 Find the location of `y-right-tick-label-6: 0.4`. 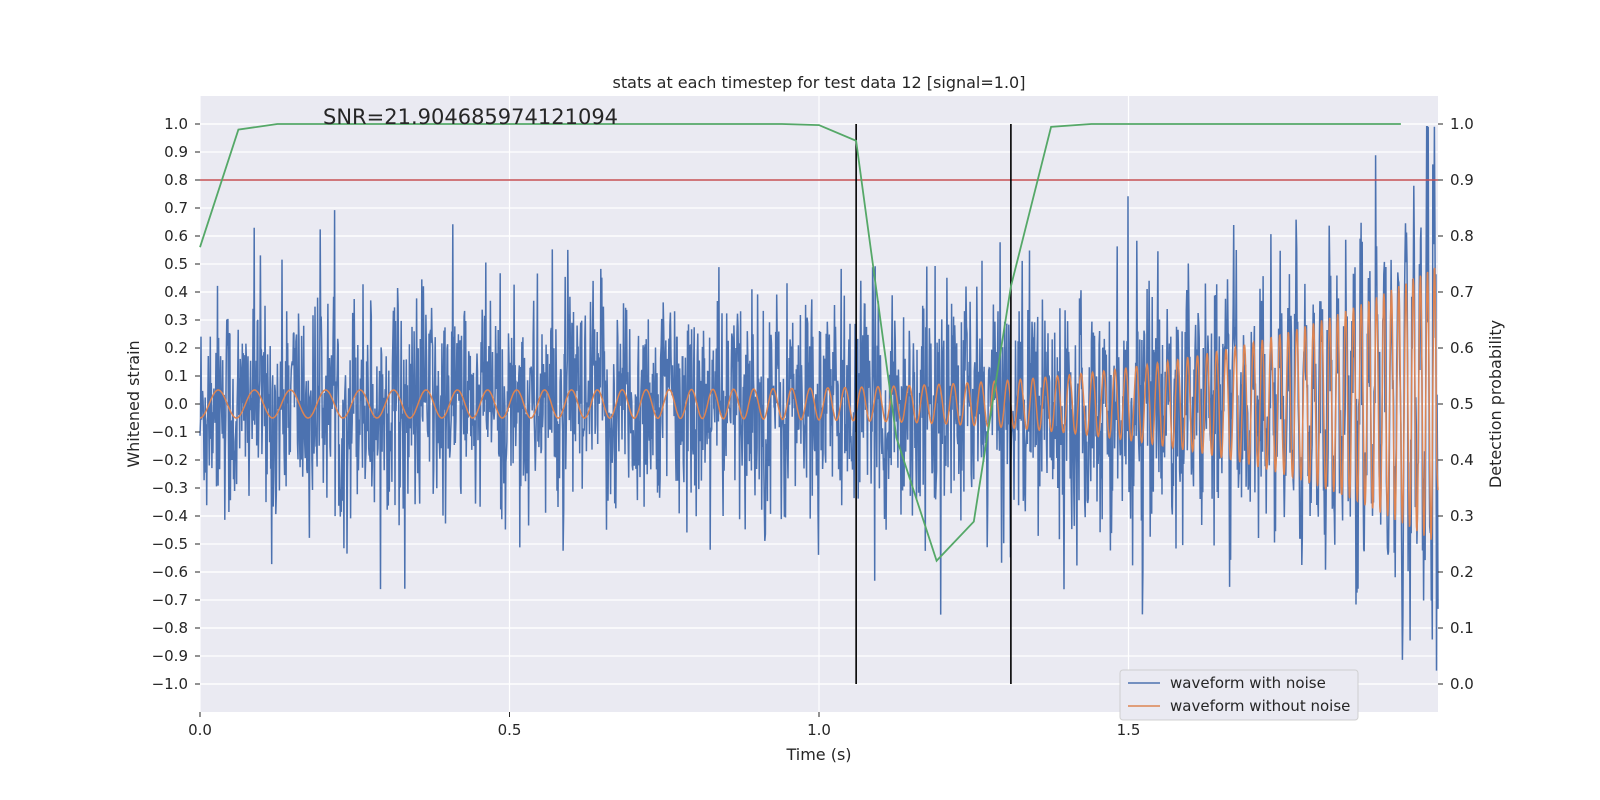

y-right-tick-label-6: 0.4 is located at coordinates (1462, 460).